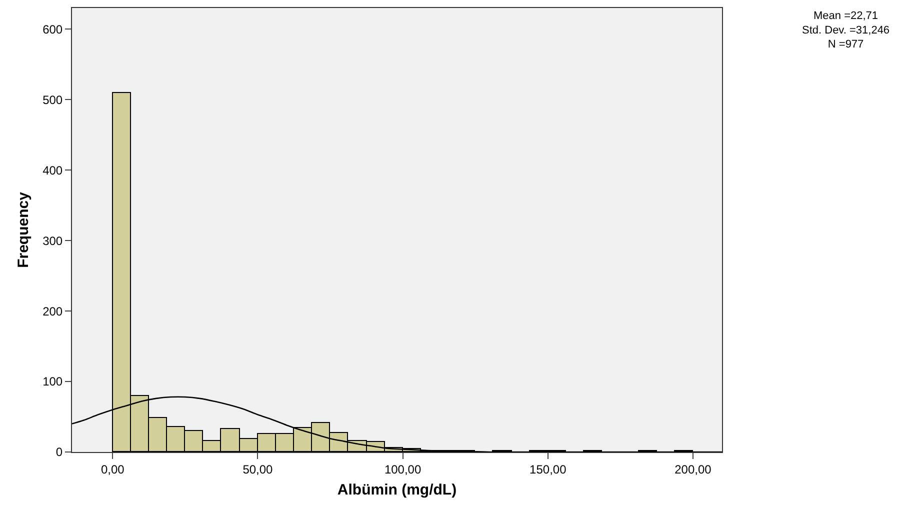  What do you see at coordinates (112, 469) in the screenshot?
I see `x-tick-label: 0,00` at bounding box center [112, 469].